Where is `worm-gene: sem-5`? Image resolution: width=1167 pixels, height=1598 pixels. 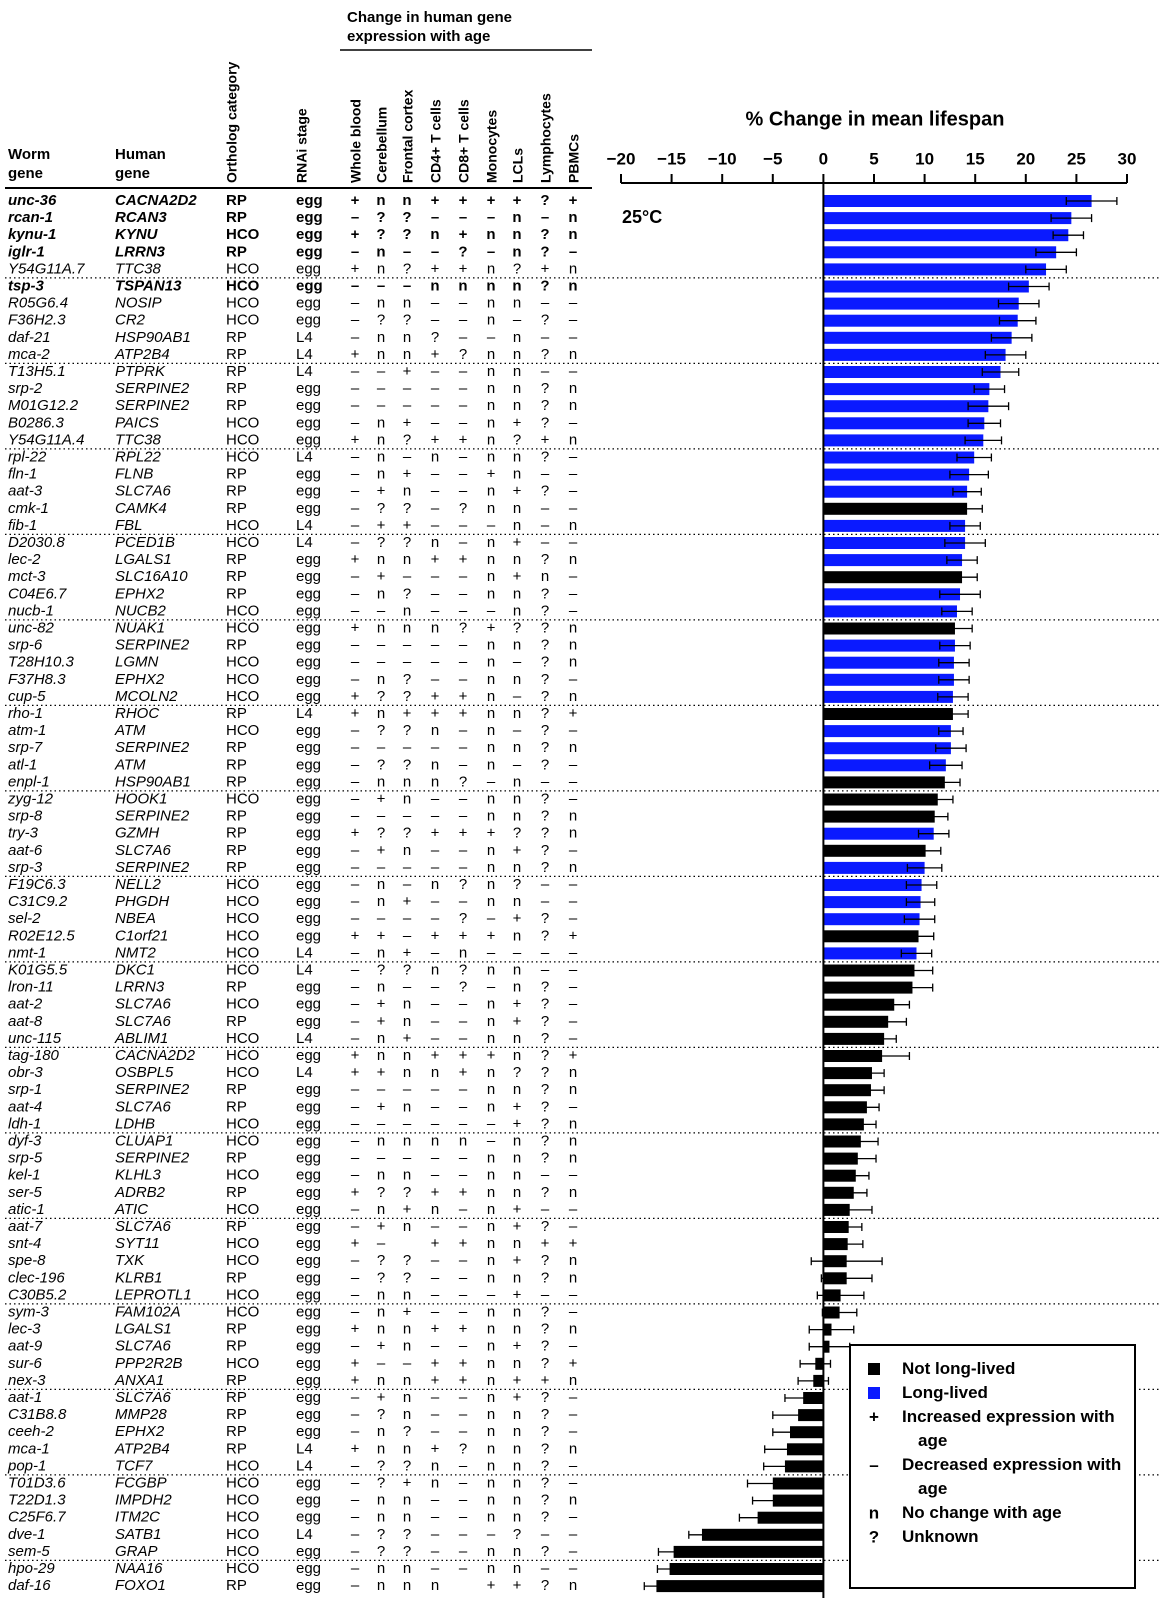 worm-gene: sem-5 is located at coordinates (29, 1551).